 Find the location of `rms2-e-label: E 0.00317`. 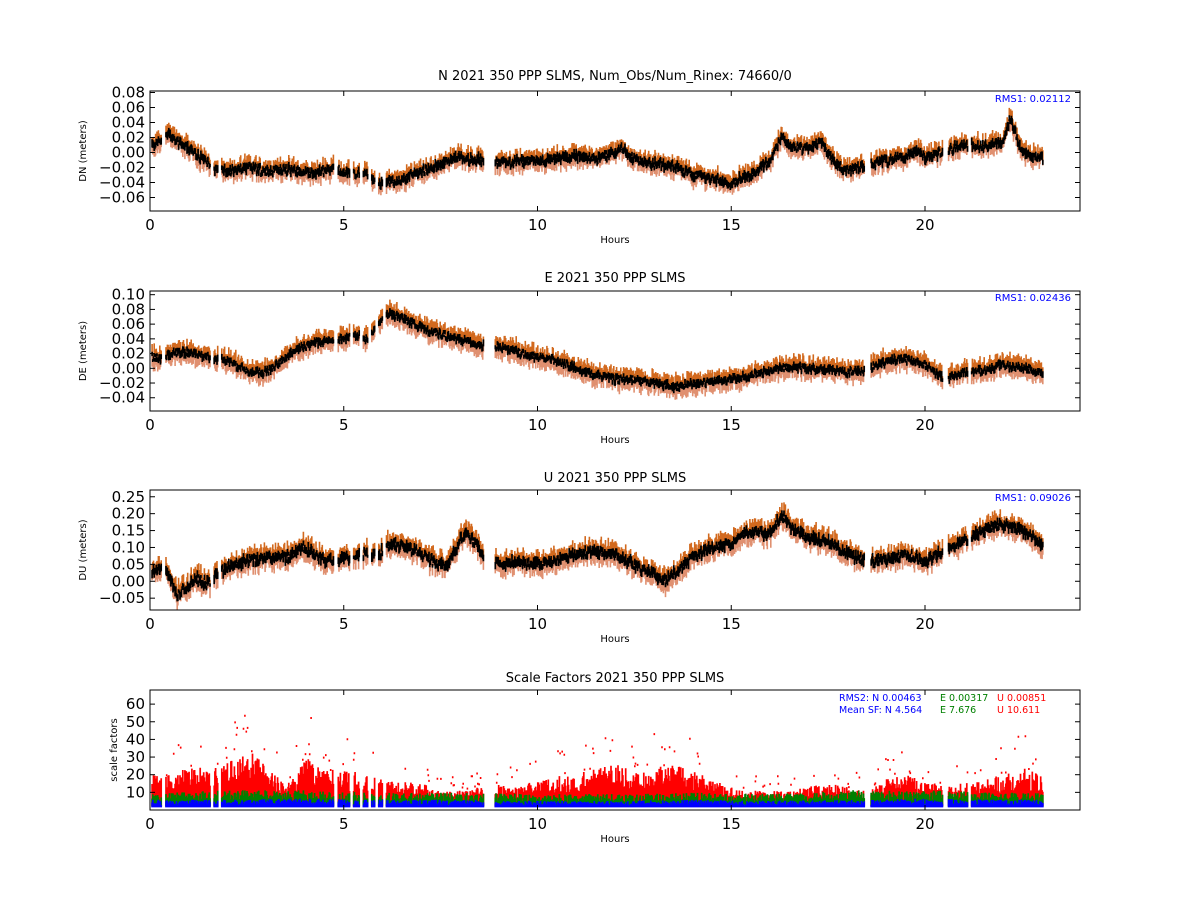

rms2-e-label: E 0.00317 is located at coordinates (964, 698).